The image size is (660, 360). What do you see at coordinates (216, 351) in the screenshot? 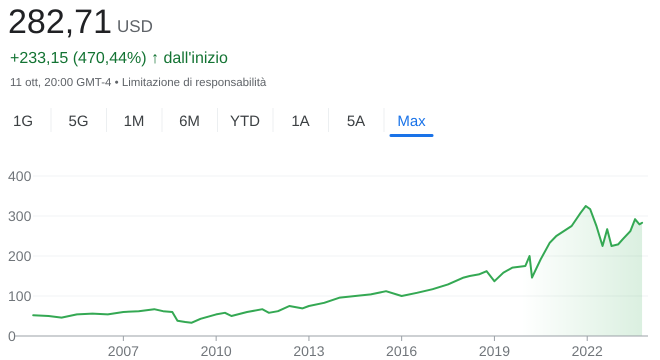
I see `x-tick-label: 2010` at bounding box center [216, 351].